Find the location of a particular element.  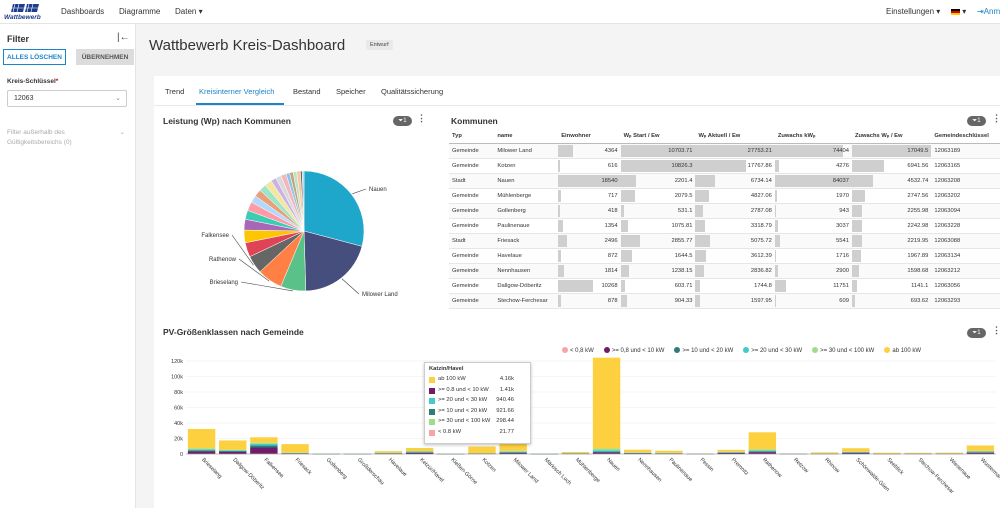

tab-bestand: Bestand is located at coordinates (307, 91).